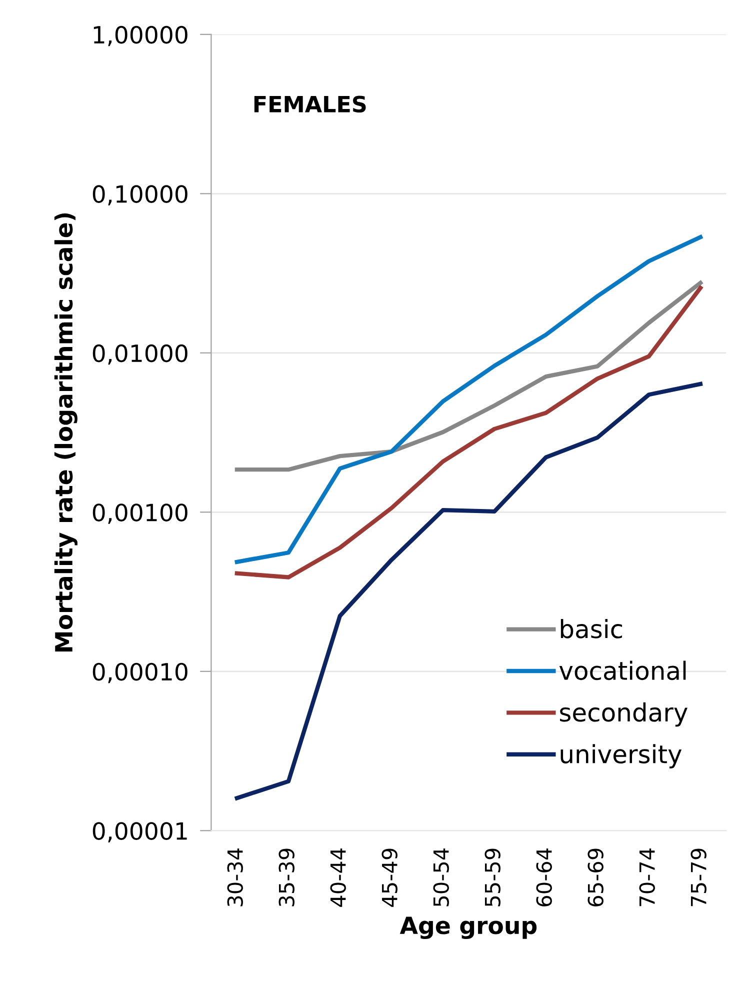 The width and height of the screenshot is (741, 983). What do you see at coordinates (338, 877) in the screenshot?
I see `x-tick-label: 40-44` at bounding box center [338, 877].